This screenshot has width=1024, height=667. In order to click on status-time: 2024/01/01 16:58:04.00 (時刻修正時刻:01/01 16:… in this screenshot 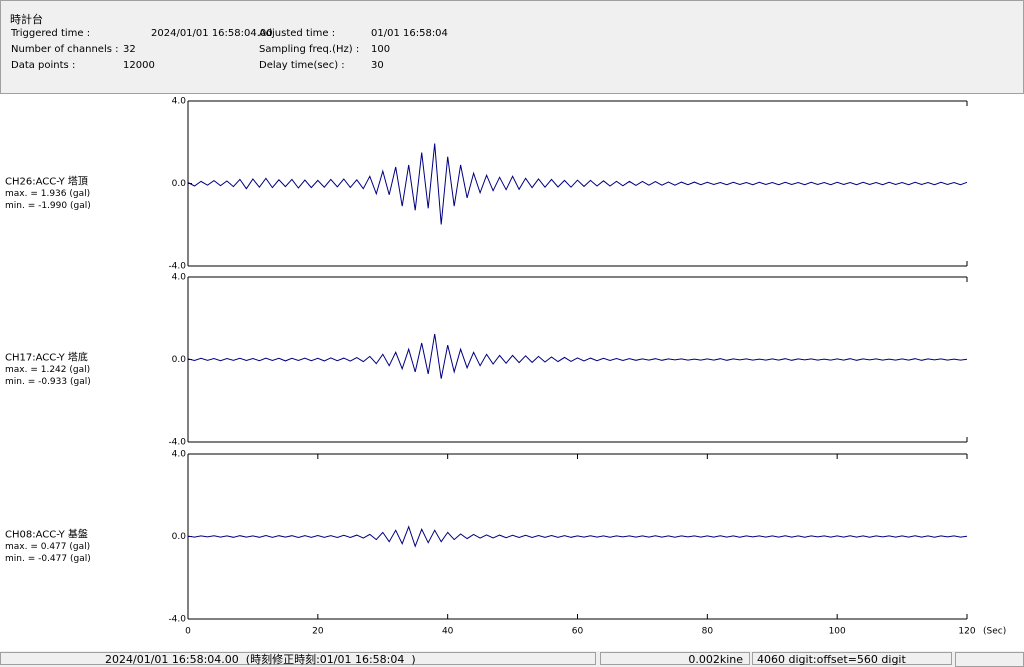, I will do `click(298, 659)`.